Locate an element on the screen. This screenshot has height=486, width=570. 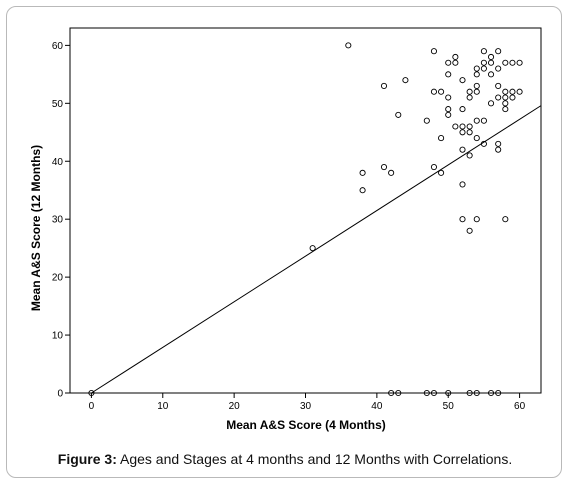
x-tick-label: 0 is located at coordinates (92, 406).